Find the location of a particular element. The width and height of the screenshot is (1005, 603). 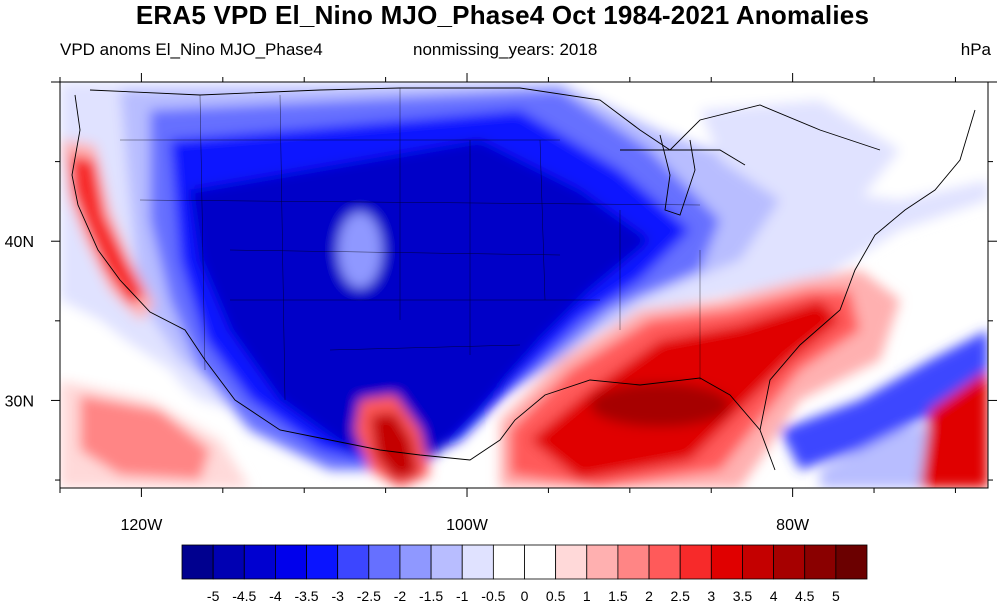

colorbar-label: 2 is located at coordinates (649, 595).